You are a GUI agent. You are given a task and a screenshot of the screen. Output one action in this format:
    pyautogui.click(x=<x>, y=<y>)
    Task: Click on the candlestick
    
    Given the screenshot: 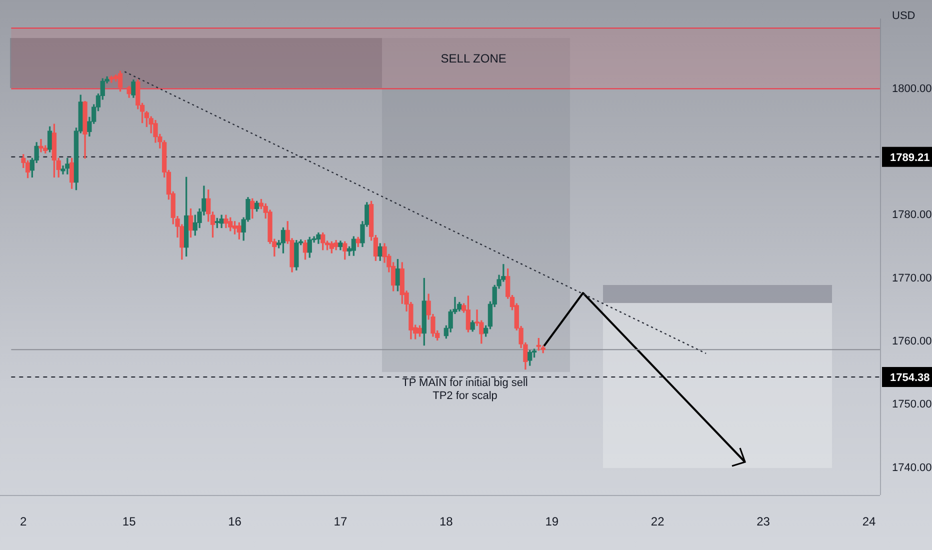 What is the action you would take?
    pyautogui.click(x=41, y=145)
    